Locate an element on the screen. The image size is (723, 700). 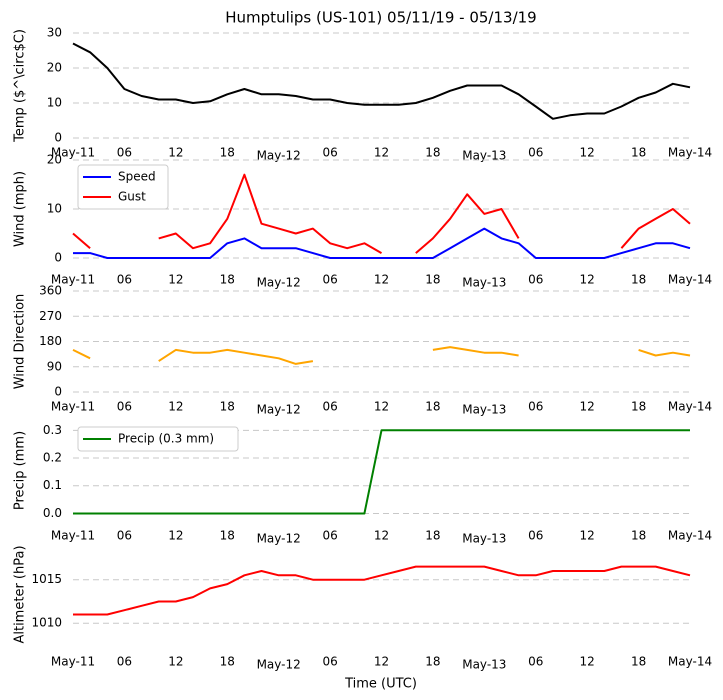
y-tick-label: 270 is located at coordinates (50, 316).